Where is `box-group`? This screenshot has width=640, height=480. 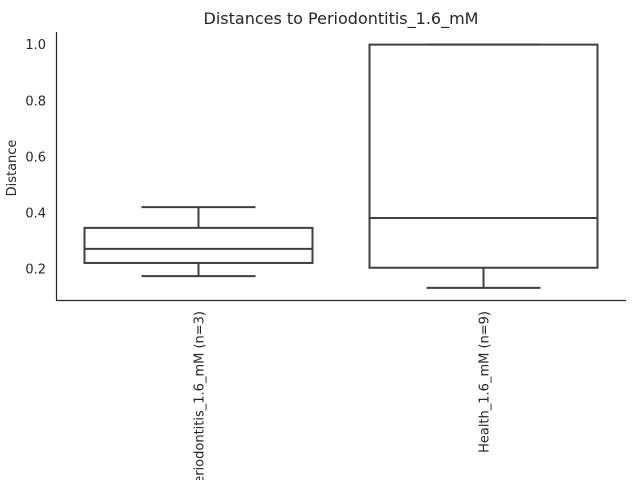
box-group is located at coordinates (198, 242).